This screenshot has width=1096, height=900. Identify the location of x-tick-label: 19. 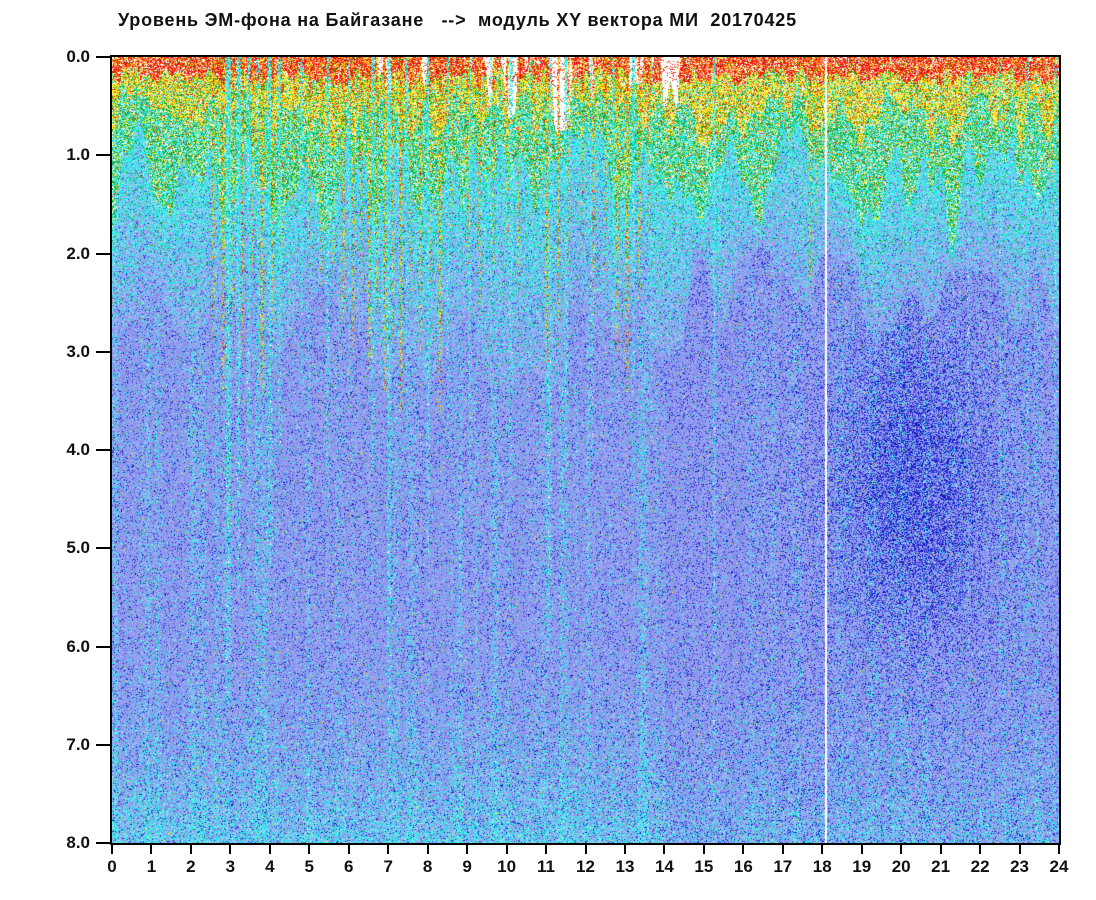
(862, 866).